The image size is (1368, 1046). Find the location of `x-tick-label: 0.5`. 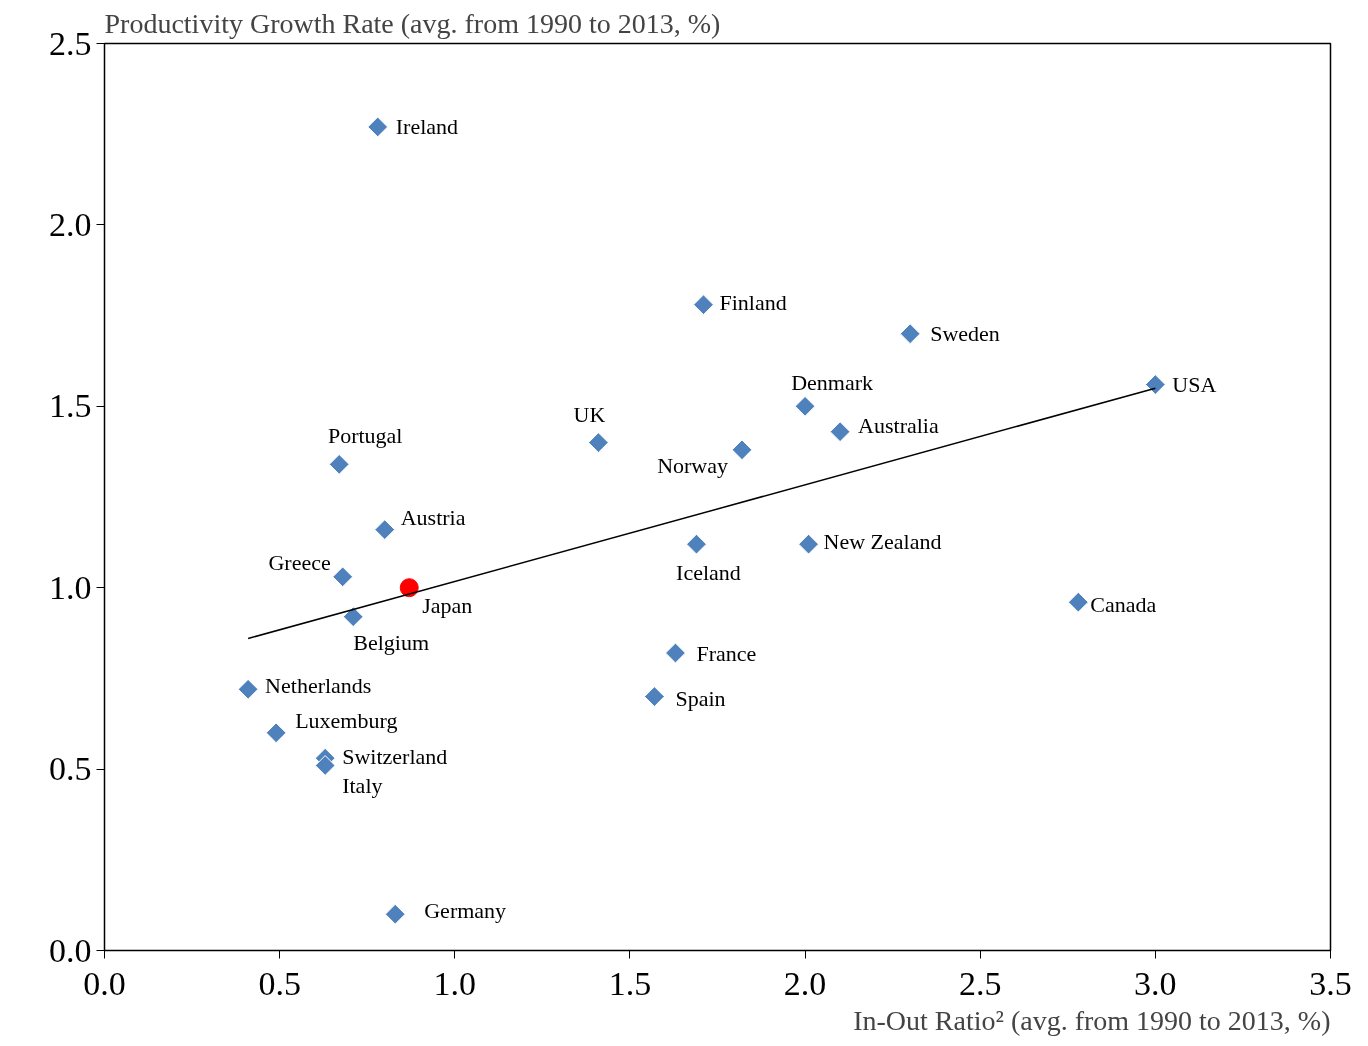

x-tick-label: 0.5 is located at coordinates (279, 983).